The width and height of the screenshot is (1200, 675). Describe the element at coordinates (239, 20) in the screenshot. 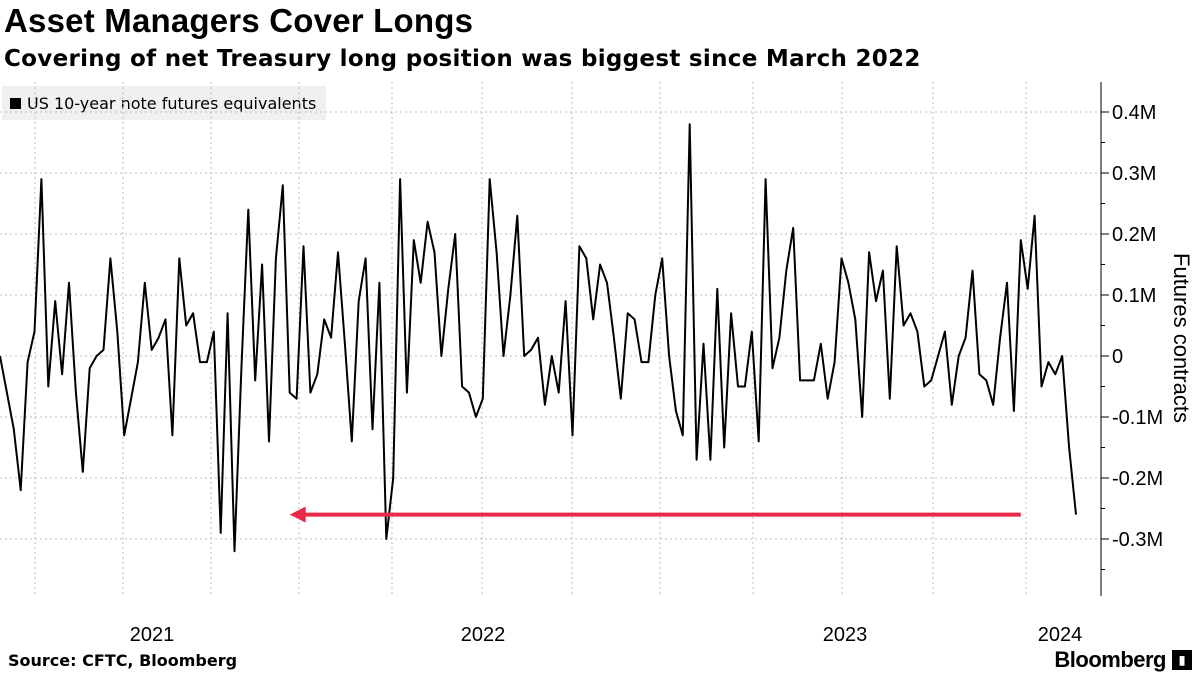

I see `chart-title: Asset Managers Cover Longs` at that location.